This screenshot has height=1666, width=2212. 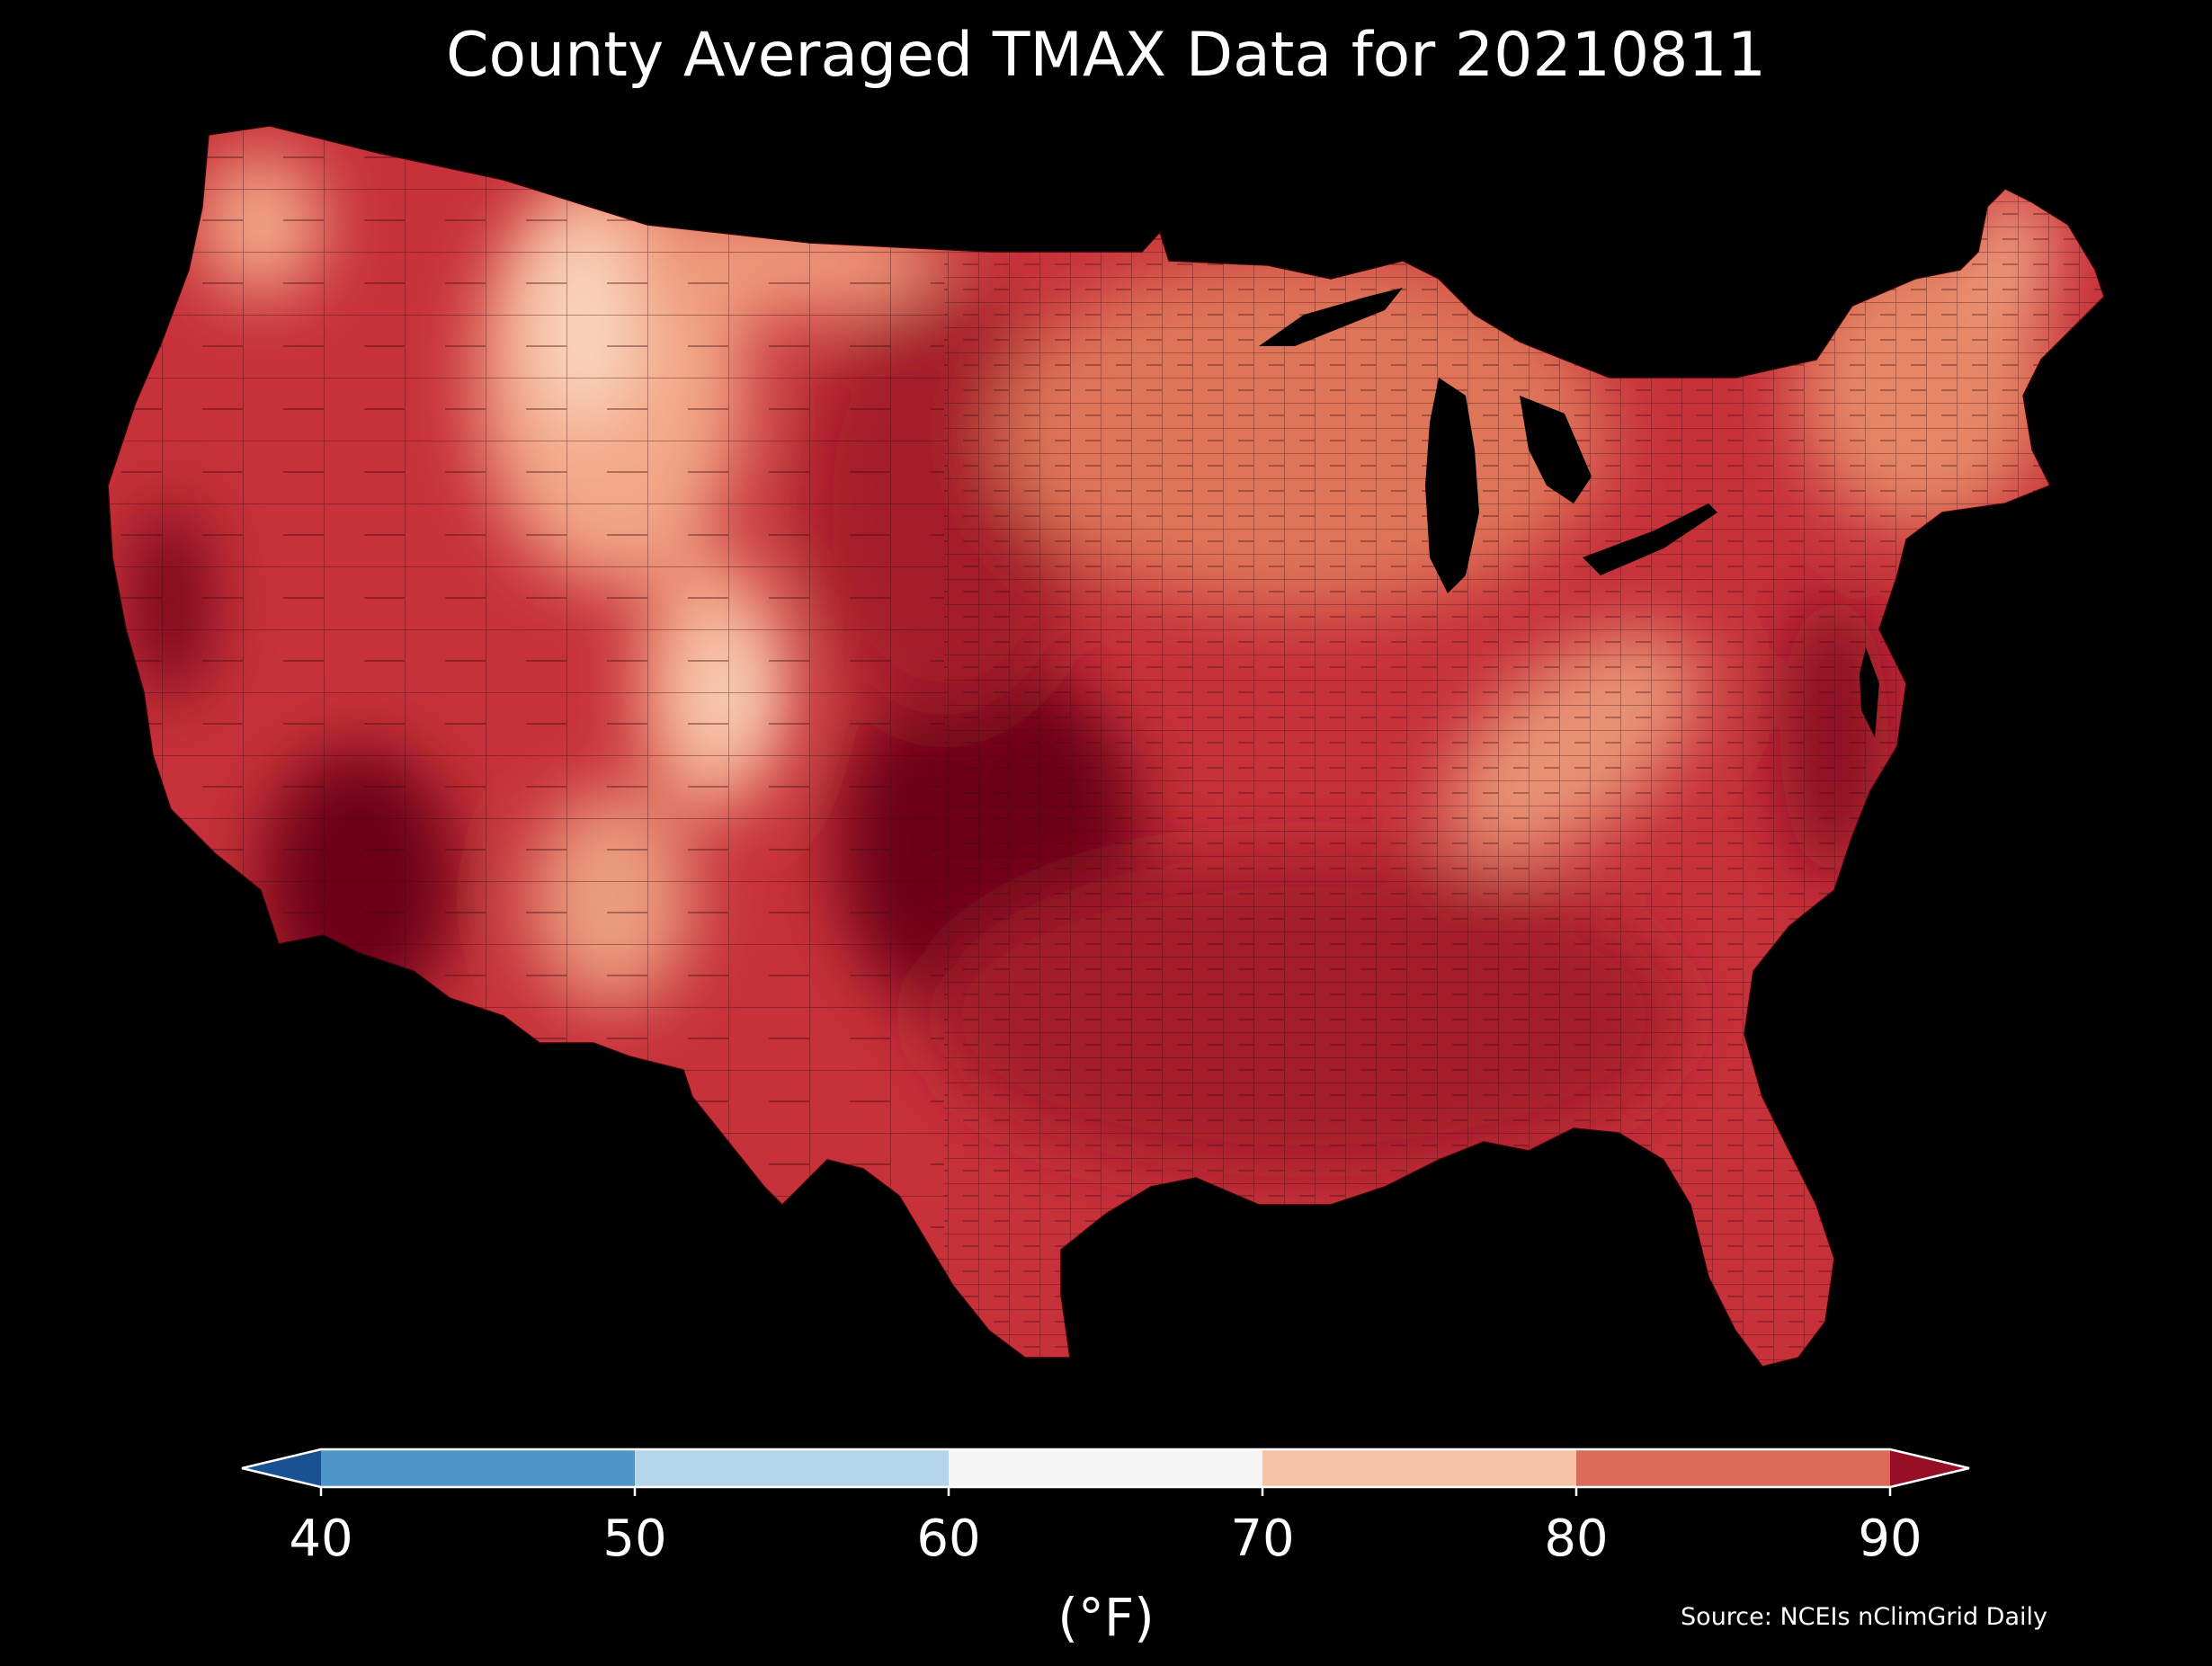 I want to click on colorbar-extend-low, so click(x=281, y=1468).